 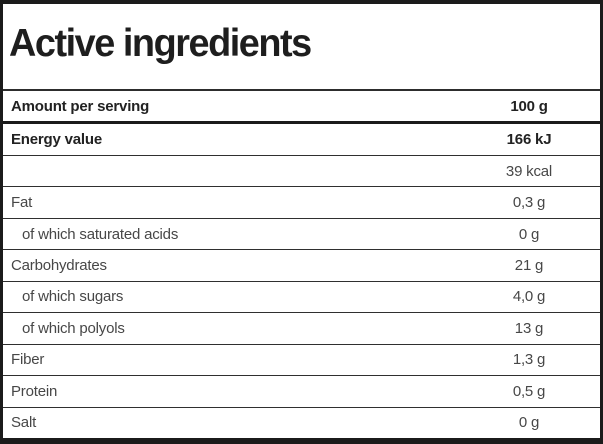 What do you see at coordinates (529, 391) in the screenshot?
I see `row-value: 0,5 g` at bounding box center [529, 391].